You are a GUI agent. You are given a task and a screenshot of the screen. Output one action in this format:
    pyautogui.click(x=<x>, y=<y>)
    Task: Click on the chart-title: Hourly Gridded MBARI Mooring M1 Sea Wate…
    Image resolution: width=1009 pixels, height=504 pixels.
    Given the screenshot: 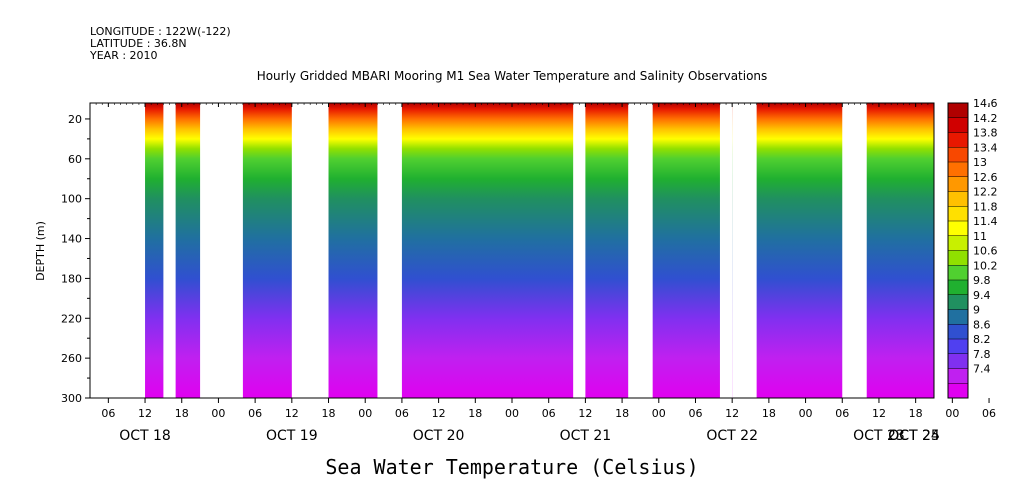 What is the action you would take?
    pyautogui.click(x=512, y=76)
    